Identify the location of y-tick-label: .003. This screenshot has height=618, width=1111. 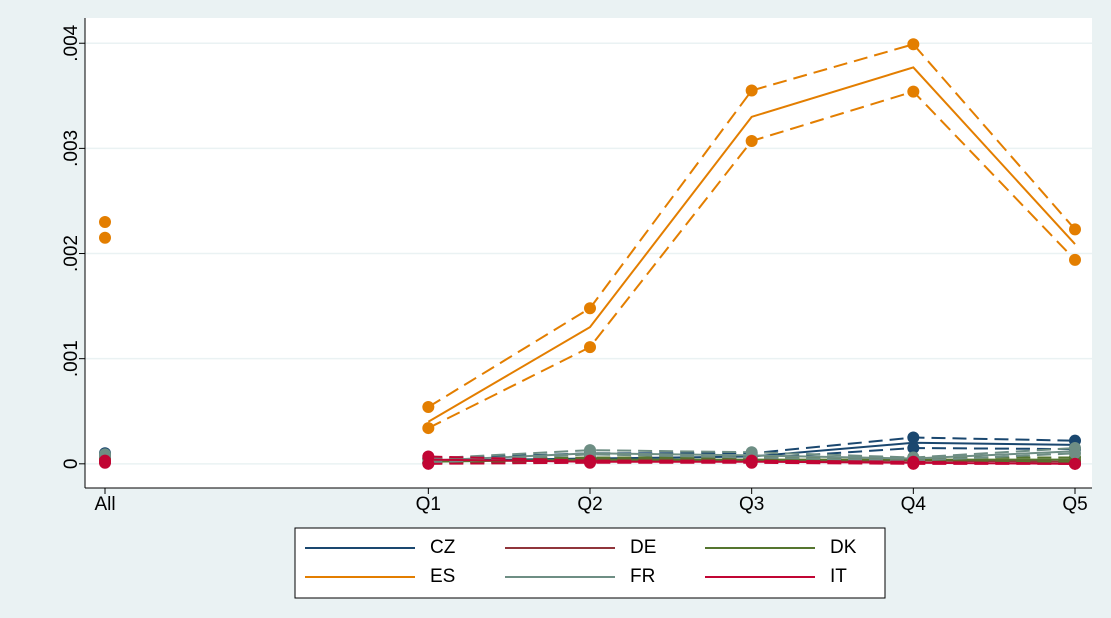
(71, 148).